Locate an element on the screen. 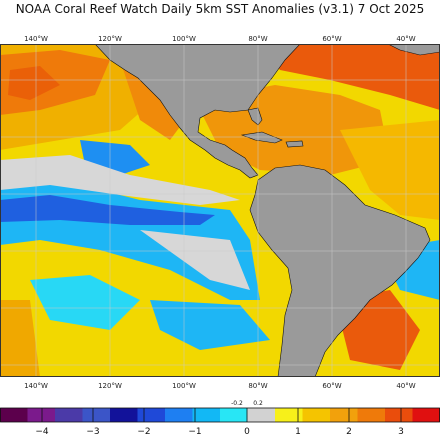  bottom-lon-label-80w: 80°W is located at coordinates (257, 386).